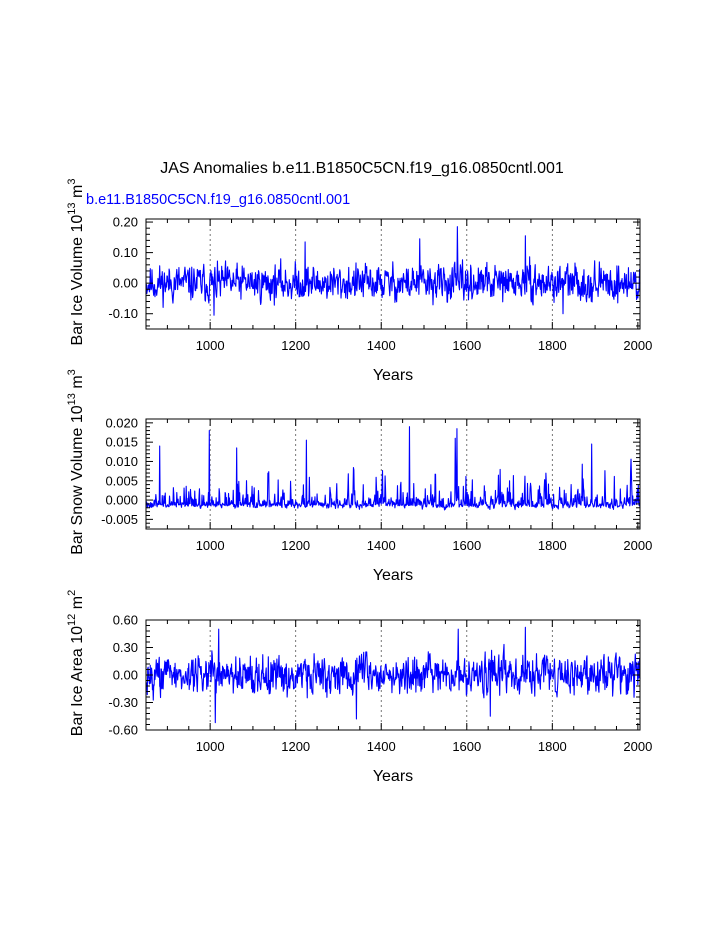 This screenshot has height=935, width=723. I want to click on y-tick-label: 0.010, so click(121, 461).